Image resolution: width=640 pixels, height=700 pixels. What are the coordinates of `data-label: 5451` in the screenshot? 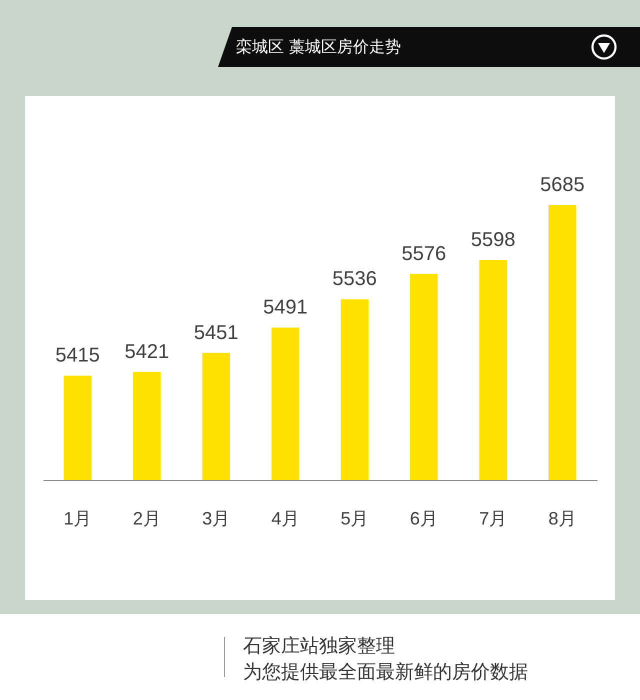 It's located at (216, 333).